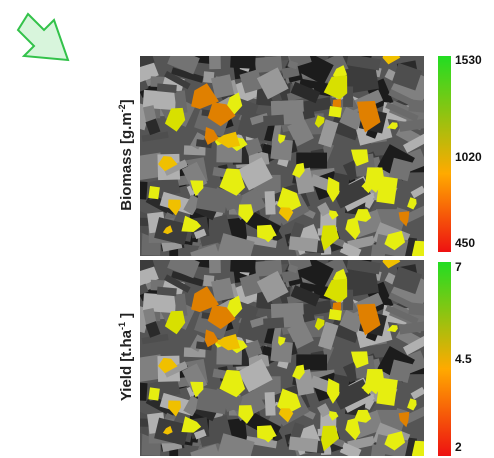  I want to click on yield-colorbar, so click(444, 359).